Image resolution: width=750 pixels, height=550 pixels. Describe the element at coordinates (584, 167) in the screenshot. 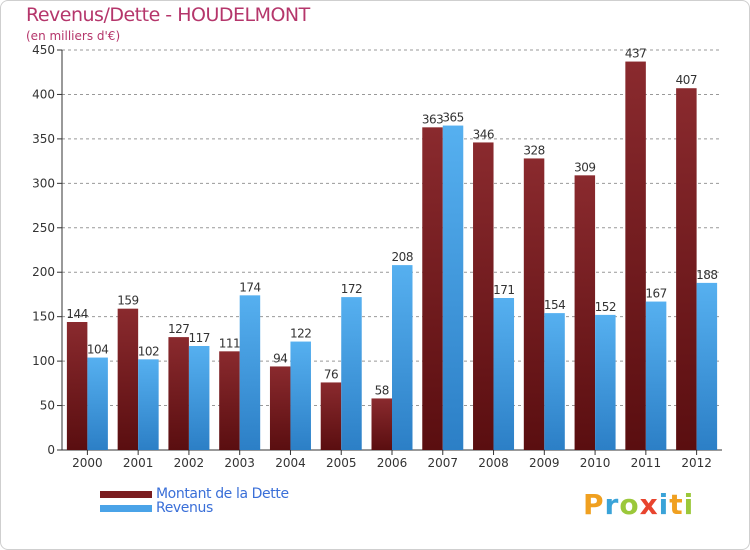

I see `data-label-dette: 309` at that location.